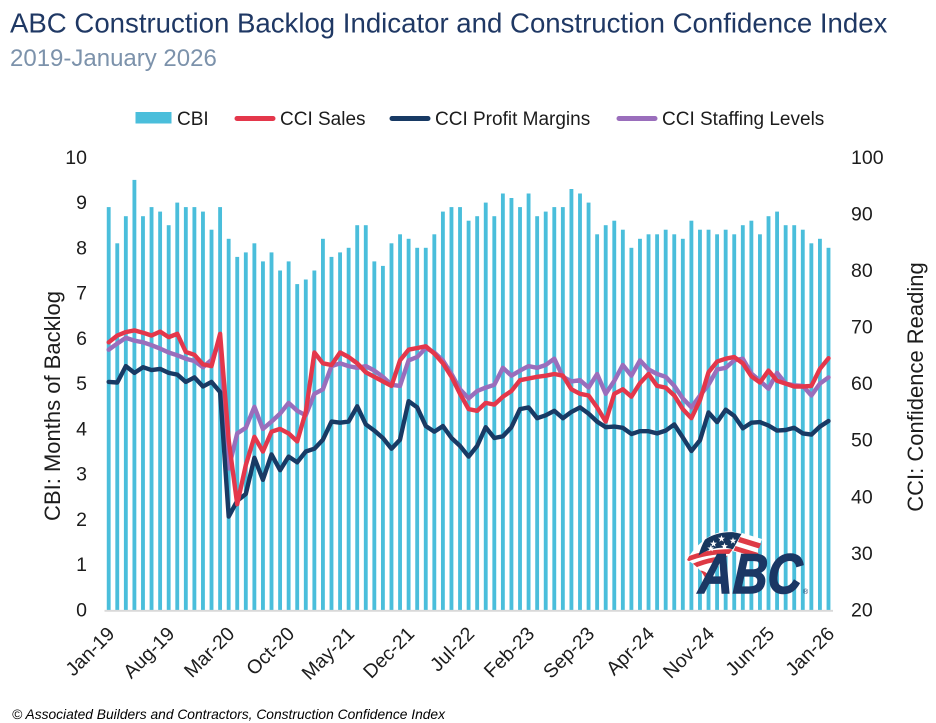 This screenshot has width=936, height=723. What do you see at coordinates (52, 406) in the screenshot?
I see `svg-text: CBI: Months of Backlog` at bounding box center [52, 406].